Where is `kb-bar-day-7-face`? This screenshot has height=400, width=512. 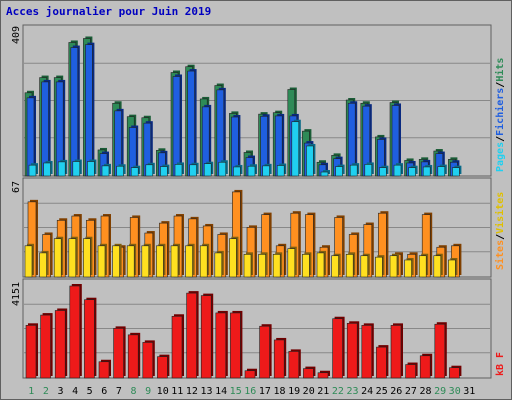 kb-bar-day-7-face is located at coordinates (118, 353).